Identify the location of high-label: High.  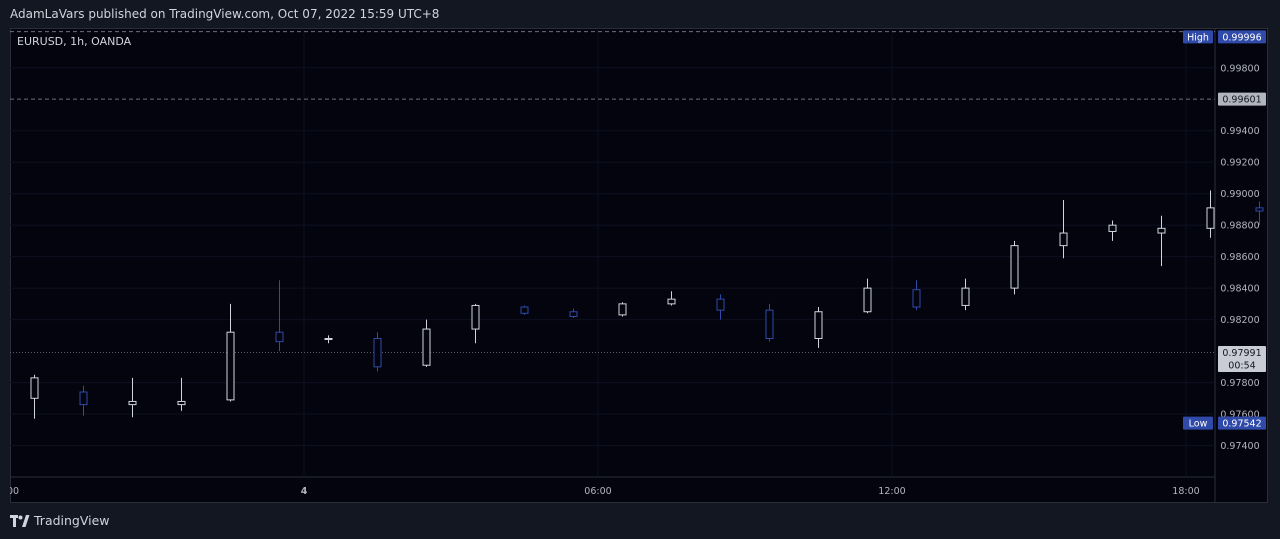
(1198, 37).